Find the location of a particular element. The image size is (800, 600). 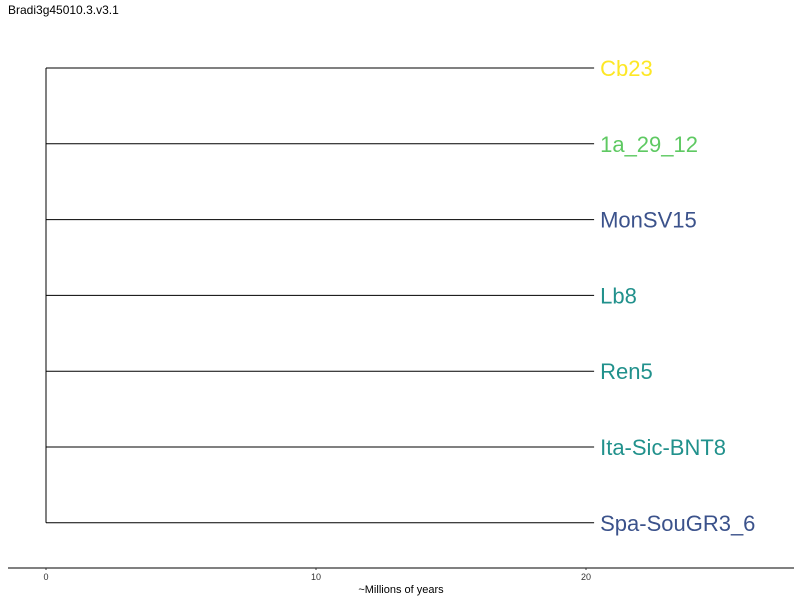

x-tick-label-0: 0 is located at coordinates (45, 577).